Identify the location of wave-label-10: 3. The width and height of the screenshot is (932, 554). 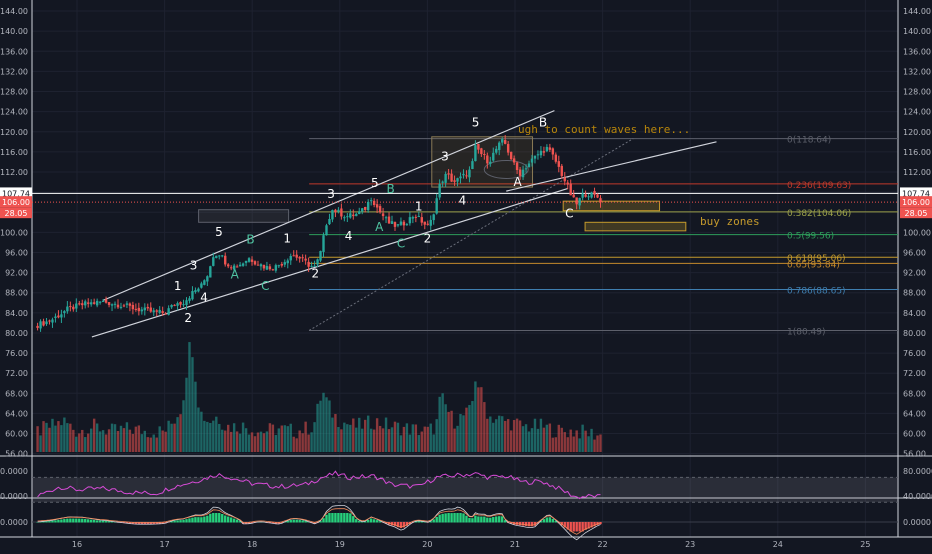
(331, 194).